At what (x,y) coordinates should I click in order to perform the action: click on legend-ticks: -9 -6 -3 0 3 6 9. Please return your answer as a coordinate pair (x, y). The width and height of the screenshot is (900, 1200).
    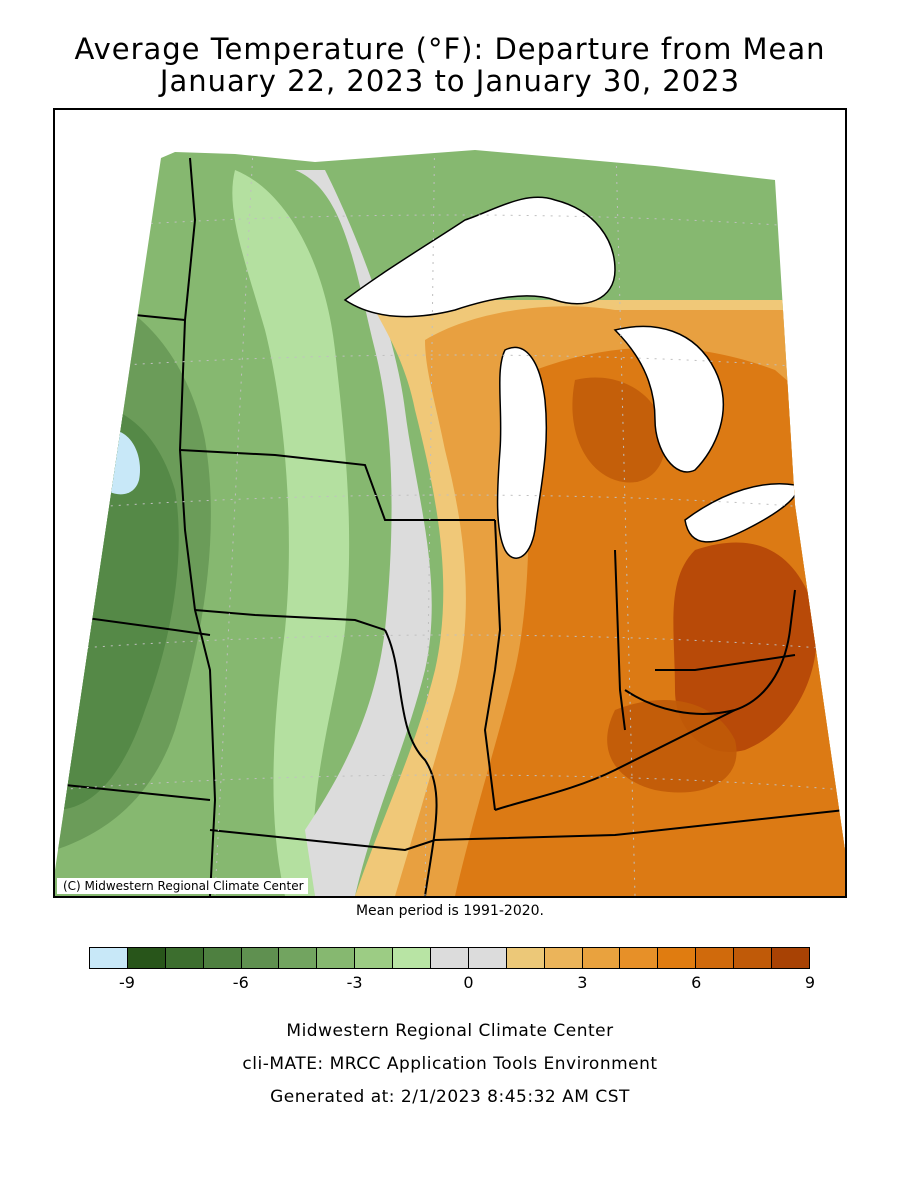
    Looking at the image, I should click on (452, 983).